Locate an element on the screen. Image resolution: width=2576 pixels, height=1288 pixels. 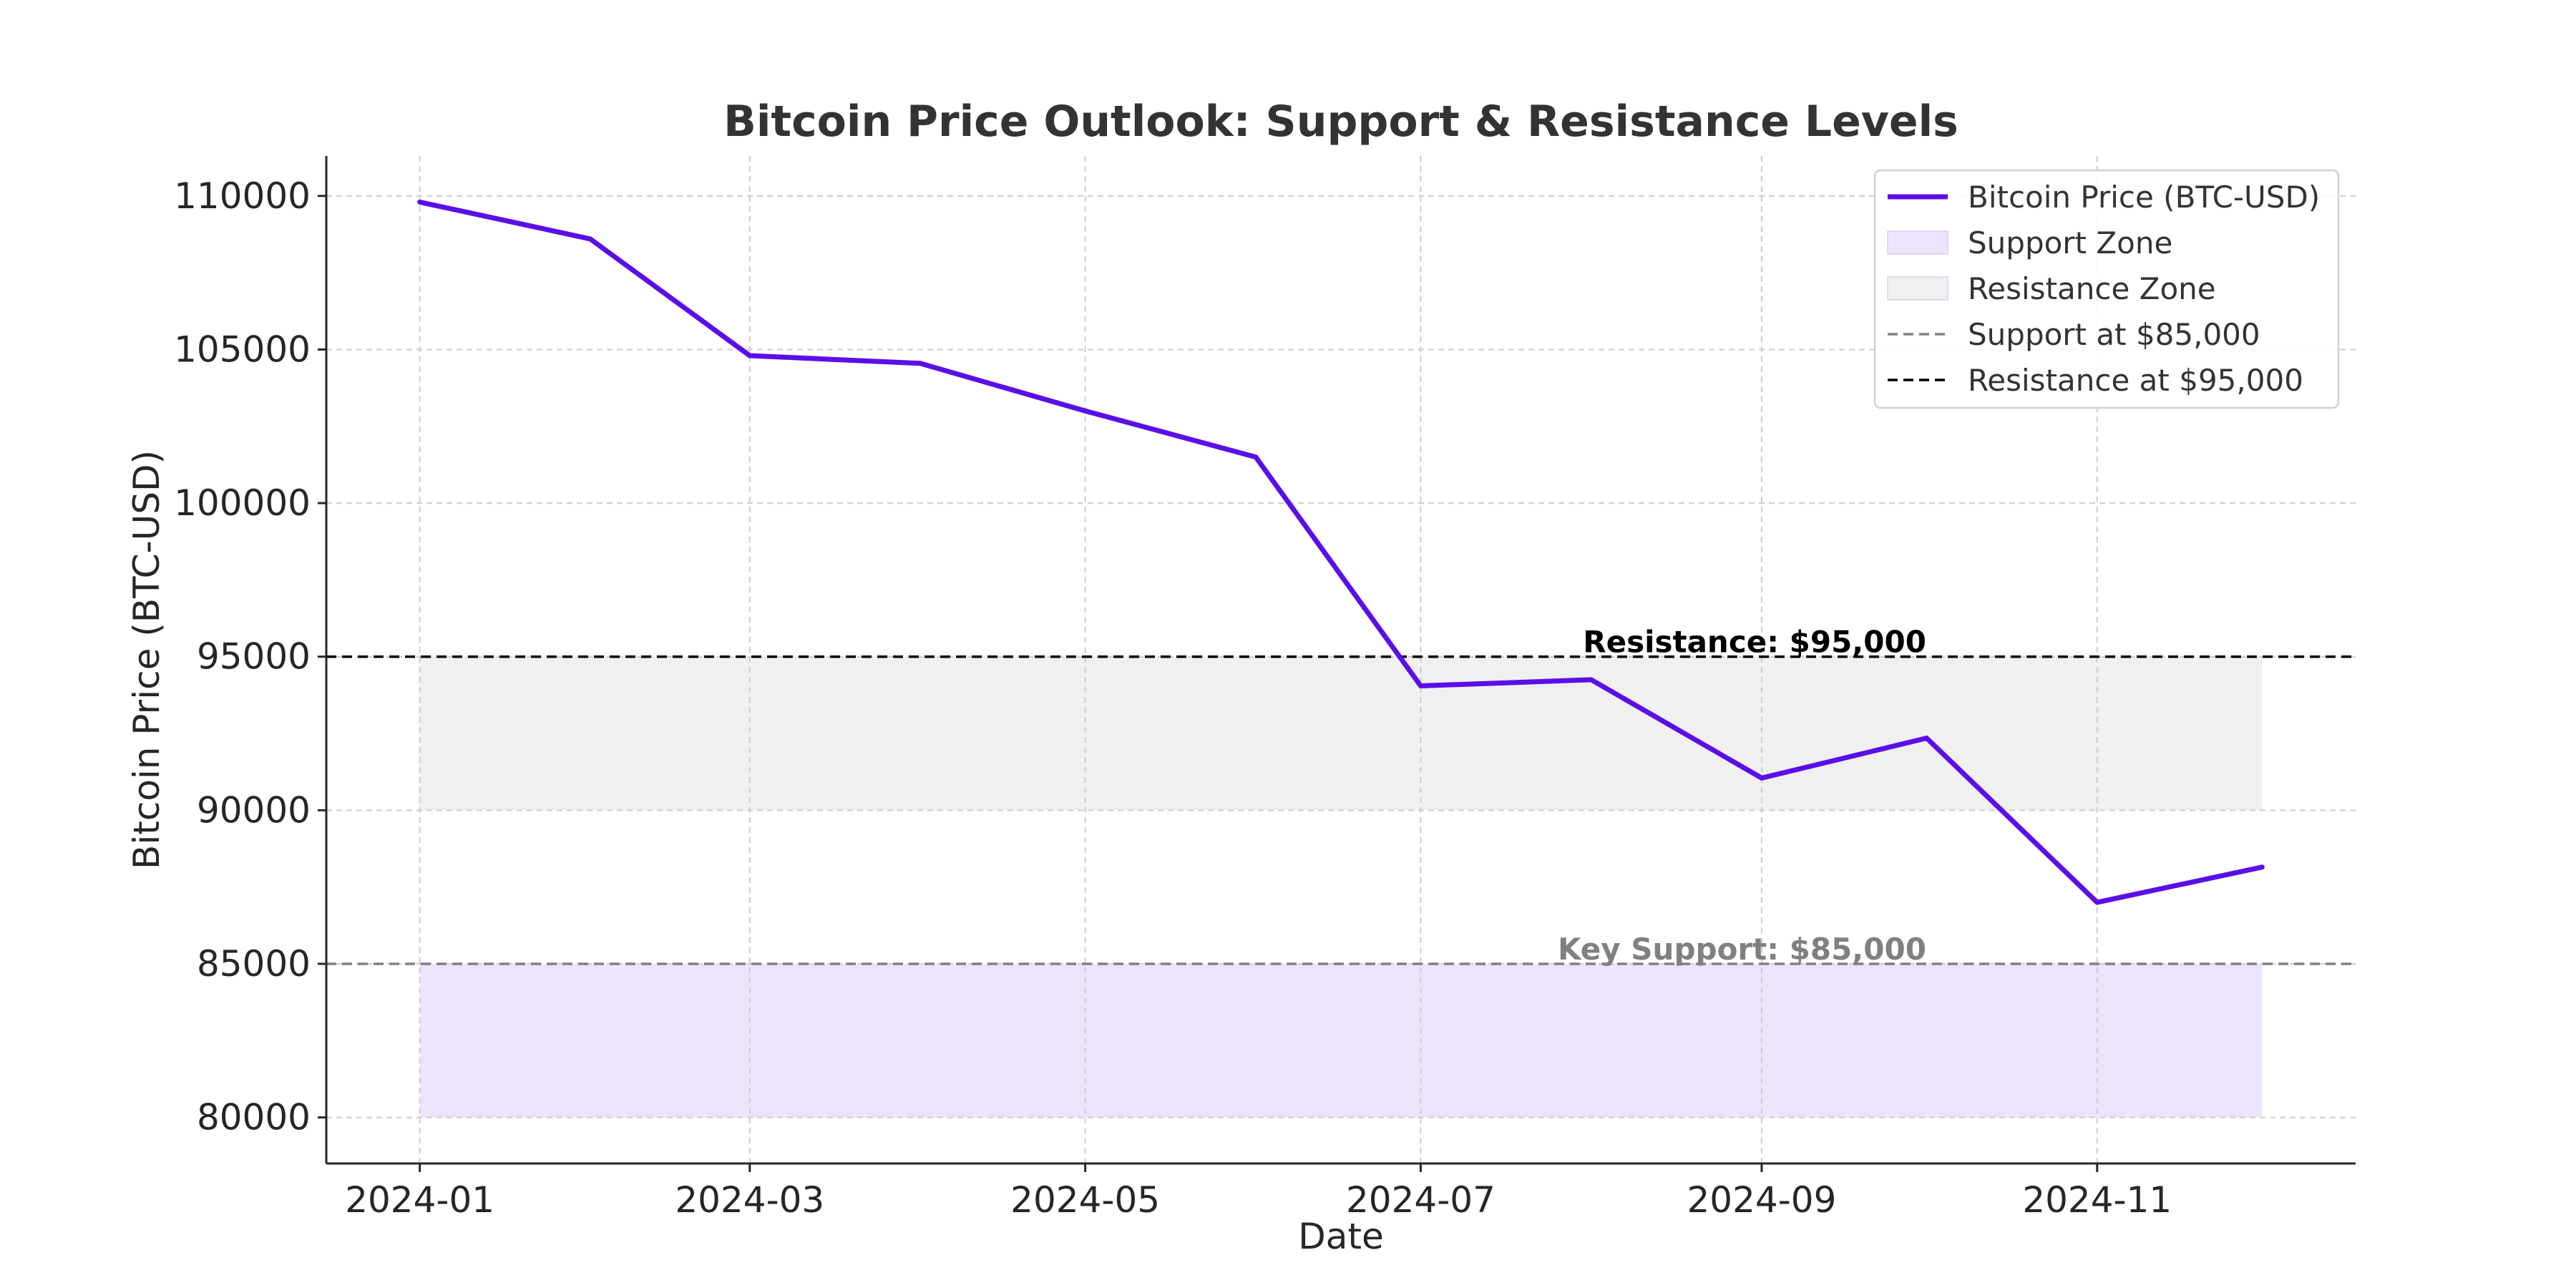
y-tick-label: 80000 is located at coordinates (254, 1117).